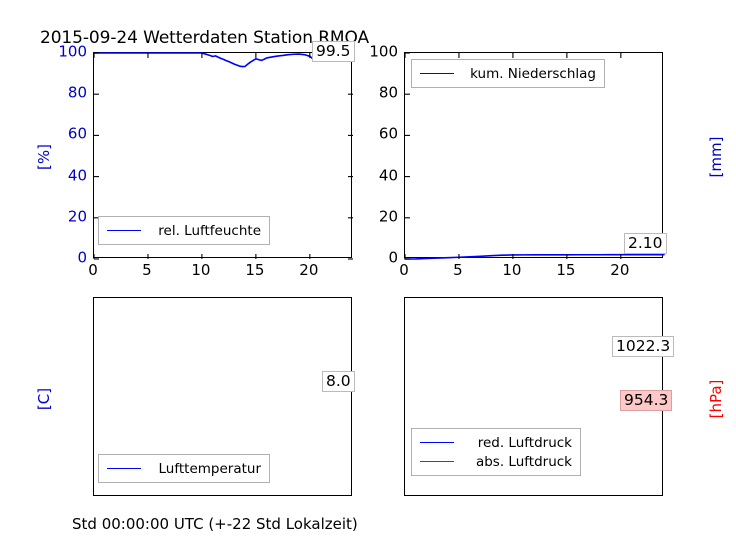  What do you see at coordinates (524, 442) in the screenshot?
I see `legend-label: red. Luftdruck` at bounding box center [524, 442].